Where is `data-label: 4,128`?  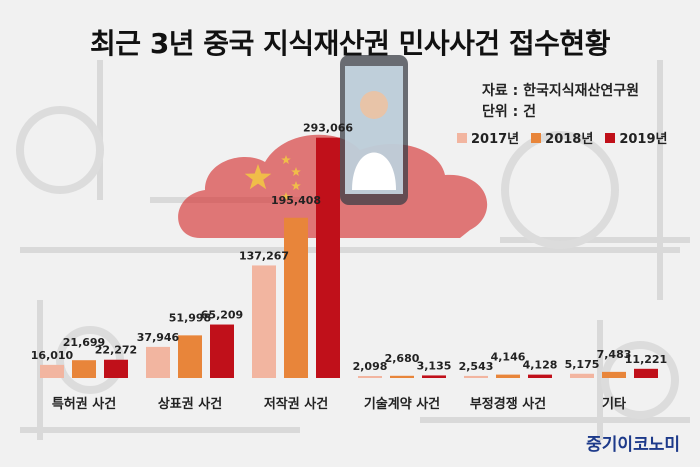
data-label: 4,128 is located at coordinates (540, 365).